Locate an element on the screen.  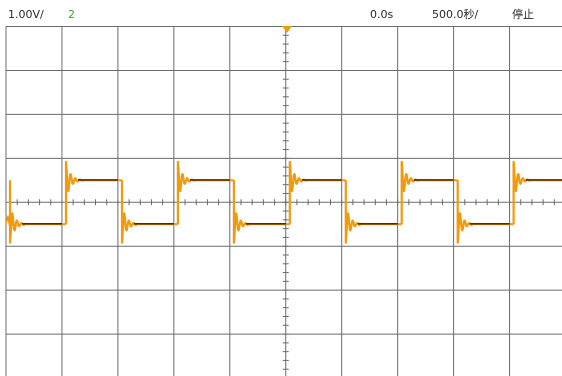
time-scale-readout: 500.0秒/ is located at coordinates (455, 14).